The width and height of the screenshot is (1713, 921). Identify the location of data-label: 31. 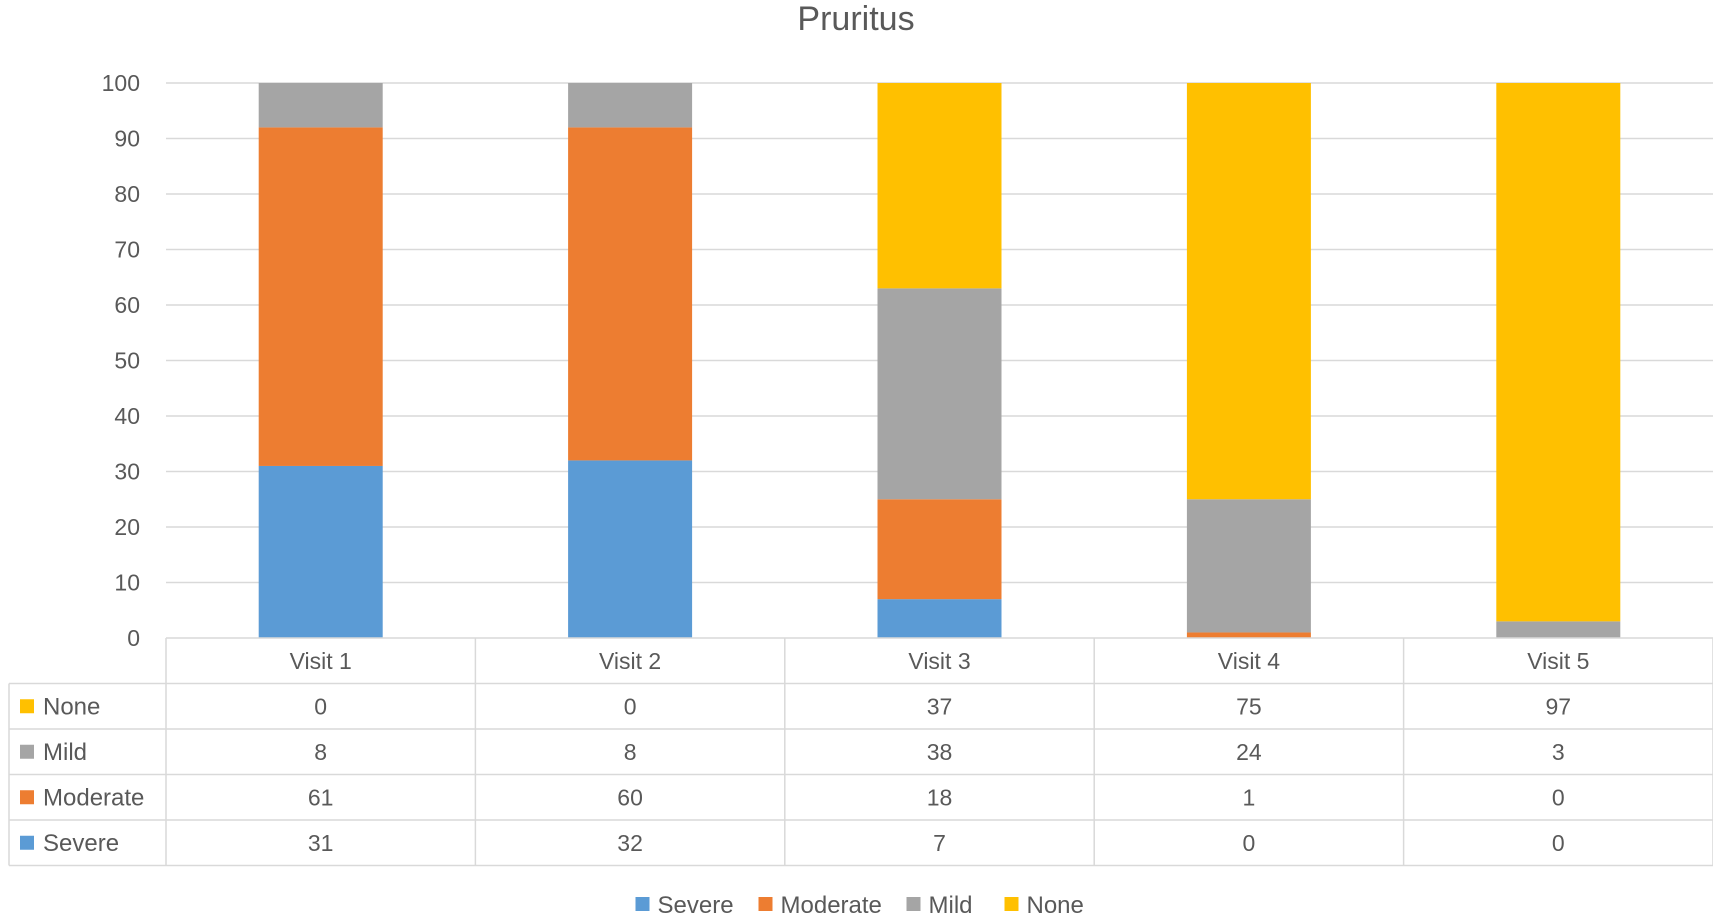
(321, 843).